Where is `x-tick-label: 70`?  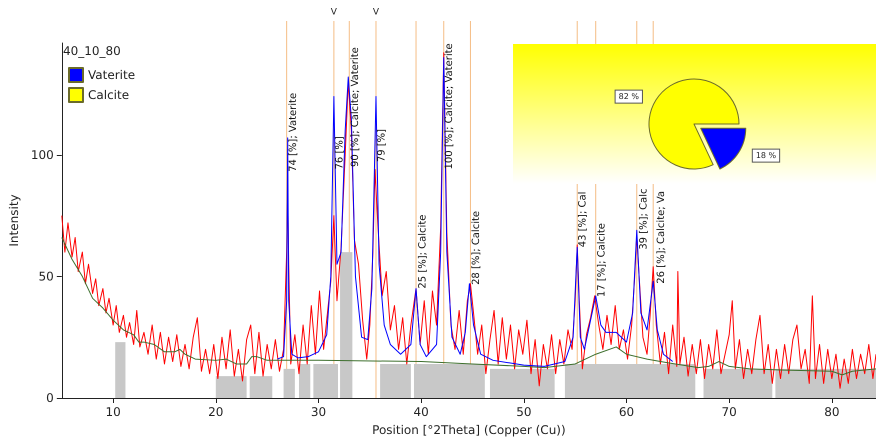
x-tick-label: 70 is located at coordinates (729, 412).